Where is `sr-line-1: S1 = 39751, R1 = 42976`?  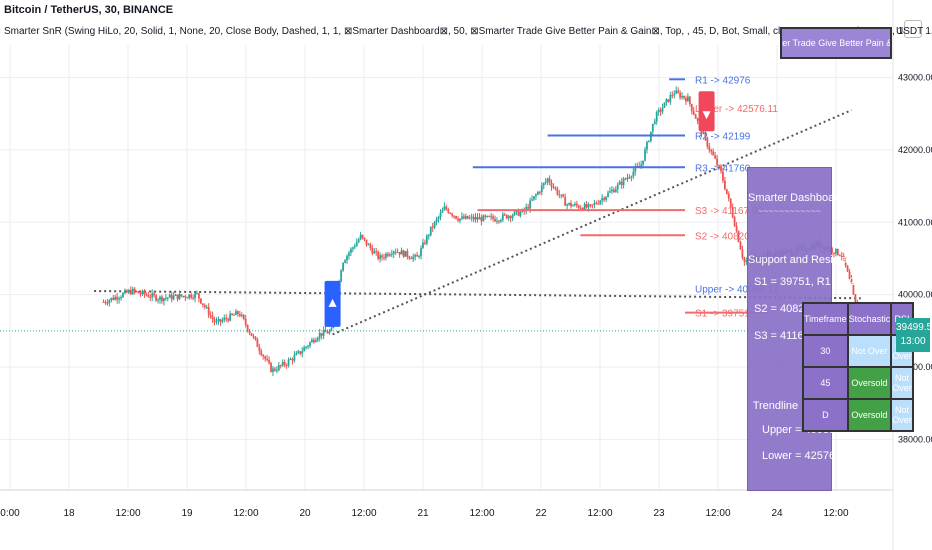 sr-line-1: S1 = 39751, R1 = 42976 is located at coordinates (814, 282).